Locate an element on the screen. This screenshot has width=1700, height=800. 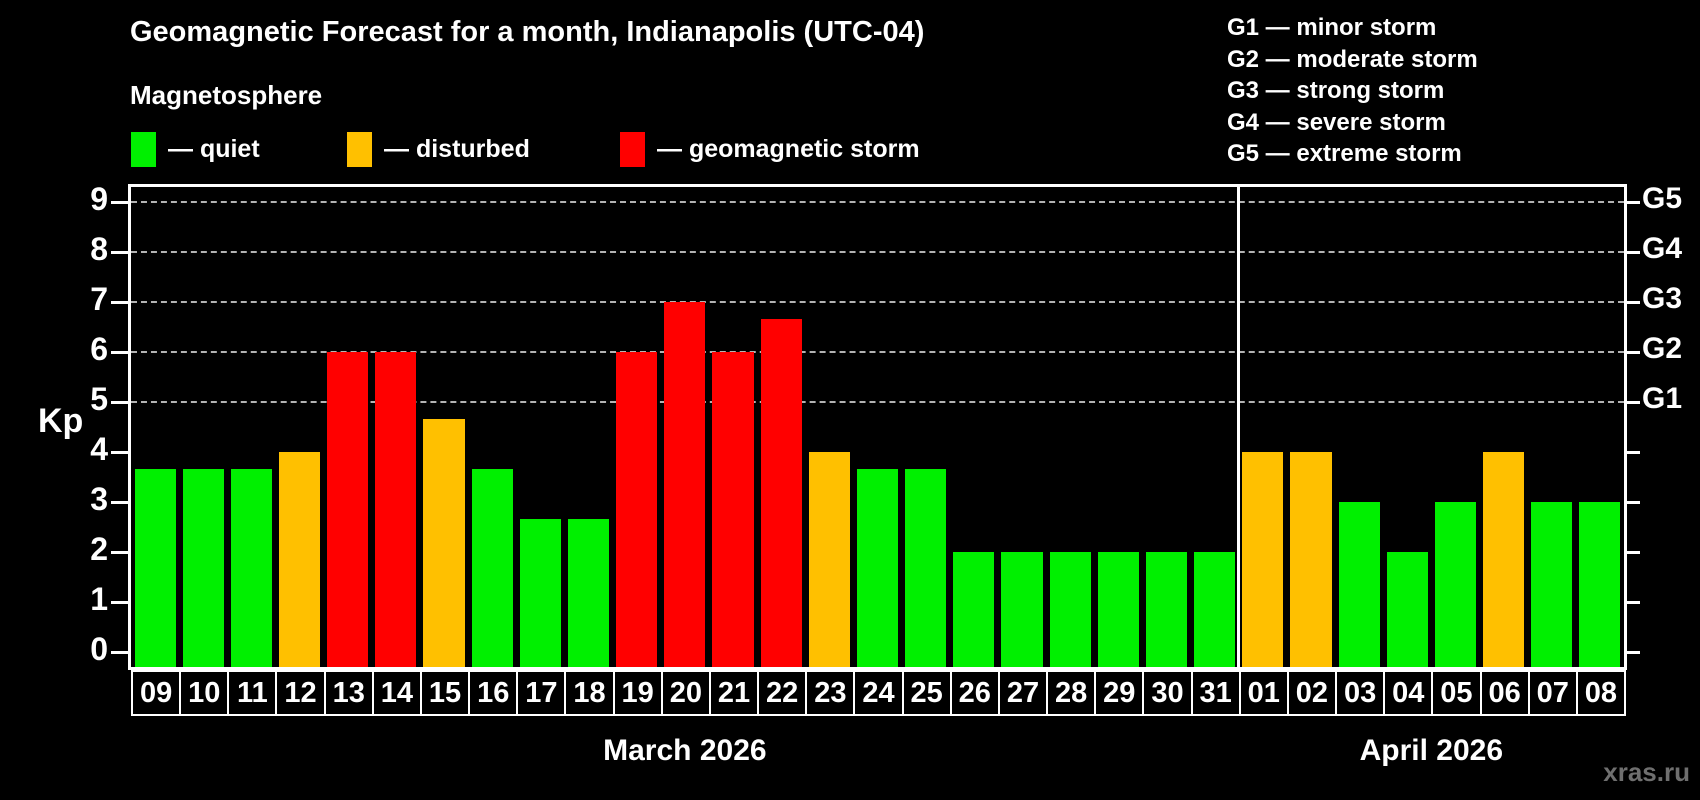
day-cell: 05 is located at coordinates (1456, 693).